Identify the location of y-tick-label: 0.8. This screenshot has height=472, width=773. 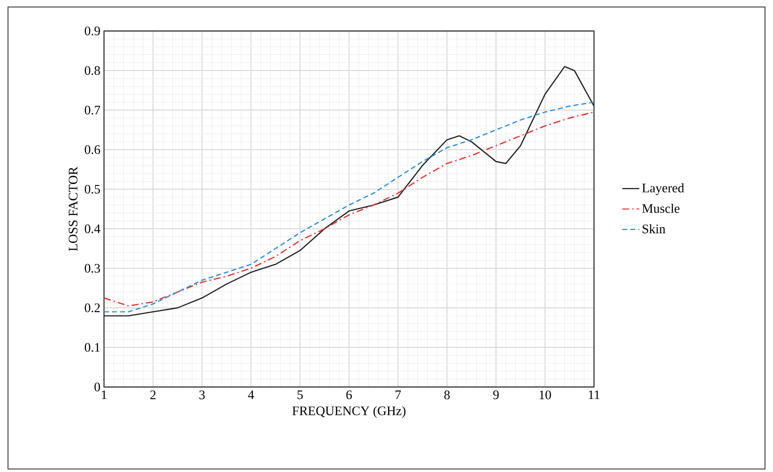
(92, 70).